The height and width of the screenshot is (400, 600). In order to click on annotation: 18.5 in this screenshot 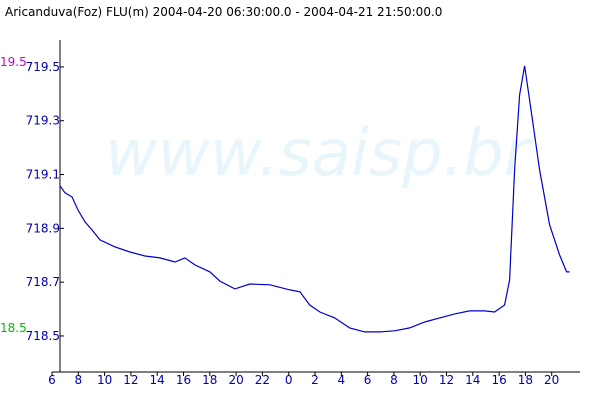, I will do `click(13, 328)`.